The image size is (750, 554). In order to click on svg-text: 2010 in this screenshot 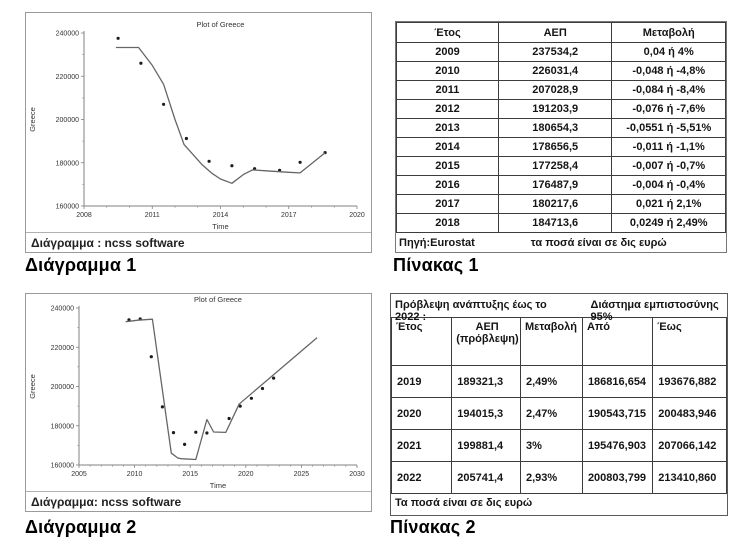, I will do `click(135, 474)`.